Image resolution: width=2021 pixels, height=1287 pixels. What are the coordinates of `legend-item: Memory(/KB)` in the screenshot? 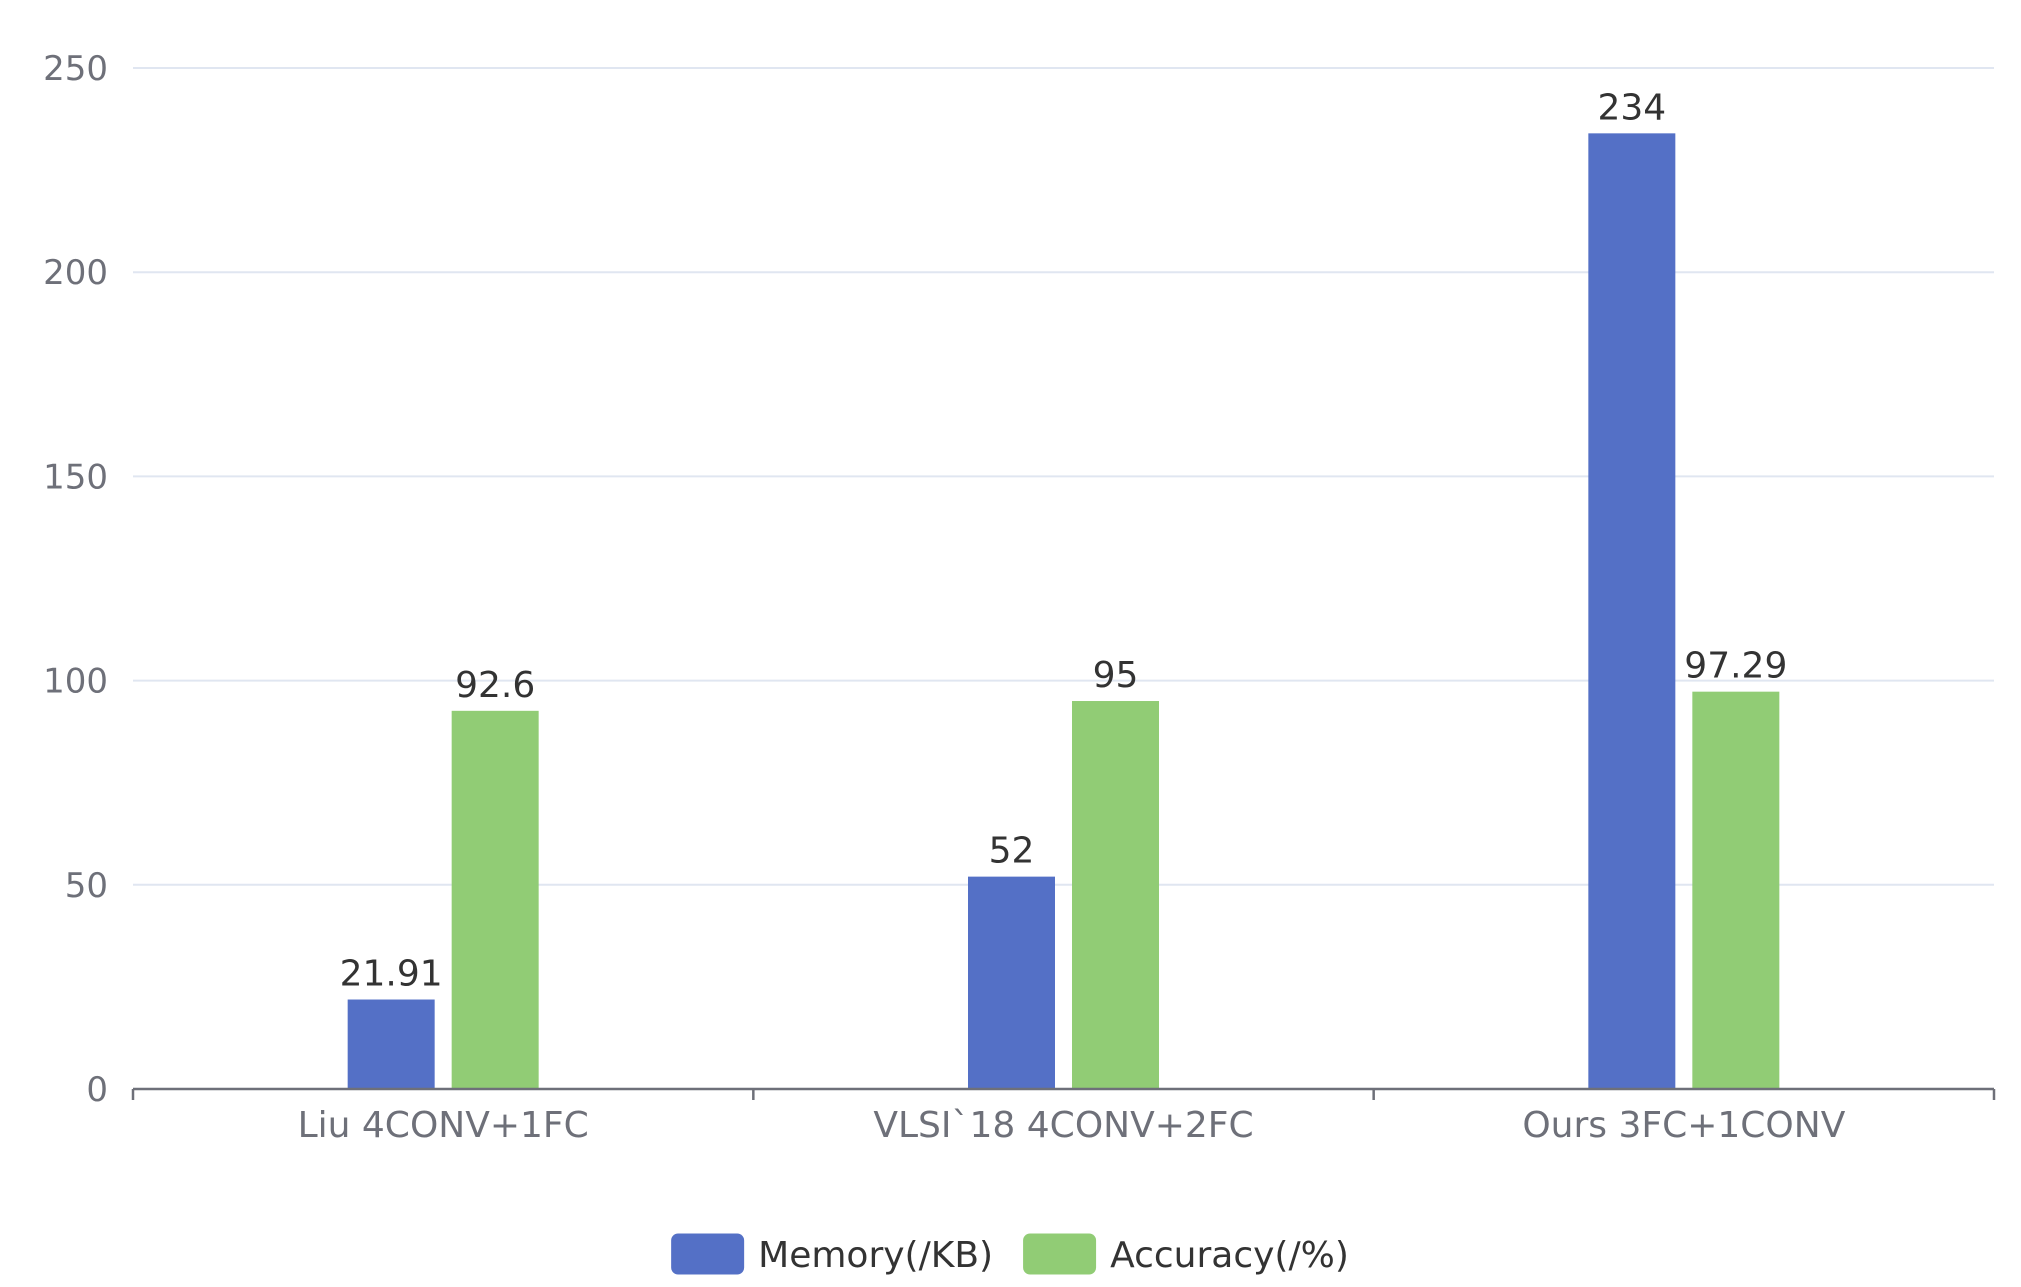 It's located at (832, 1254).